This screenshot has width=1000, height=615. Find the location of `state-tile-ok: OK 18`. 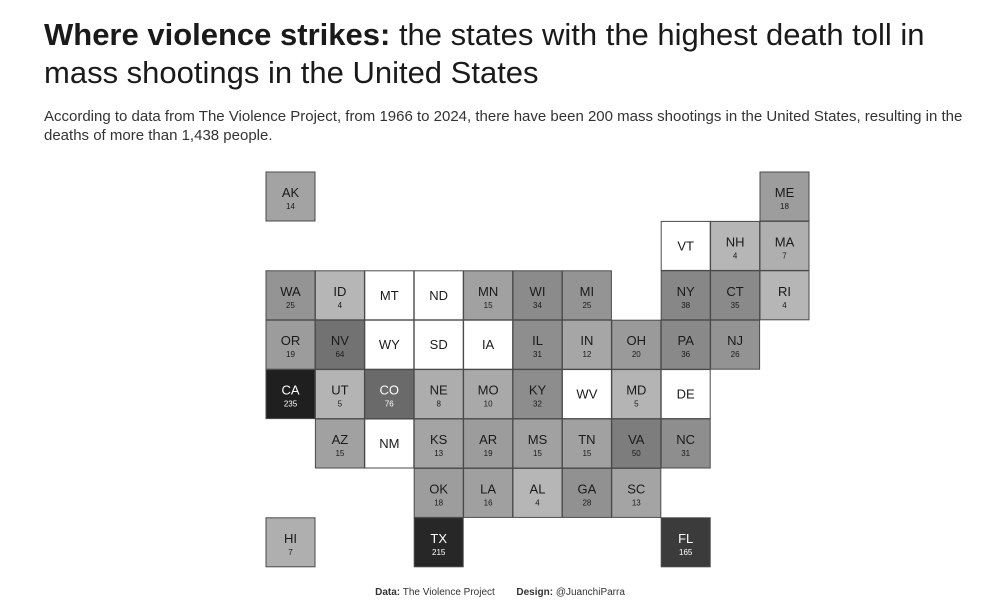

state-tile-ok: OK 18 is located at coordinates (438, 492).